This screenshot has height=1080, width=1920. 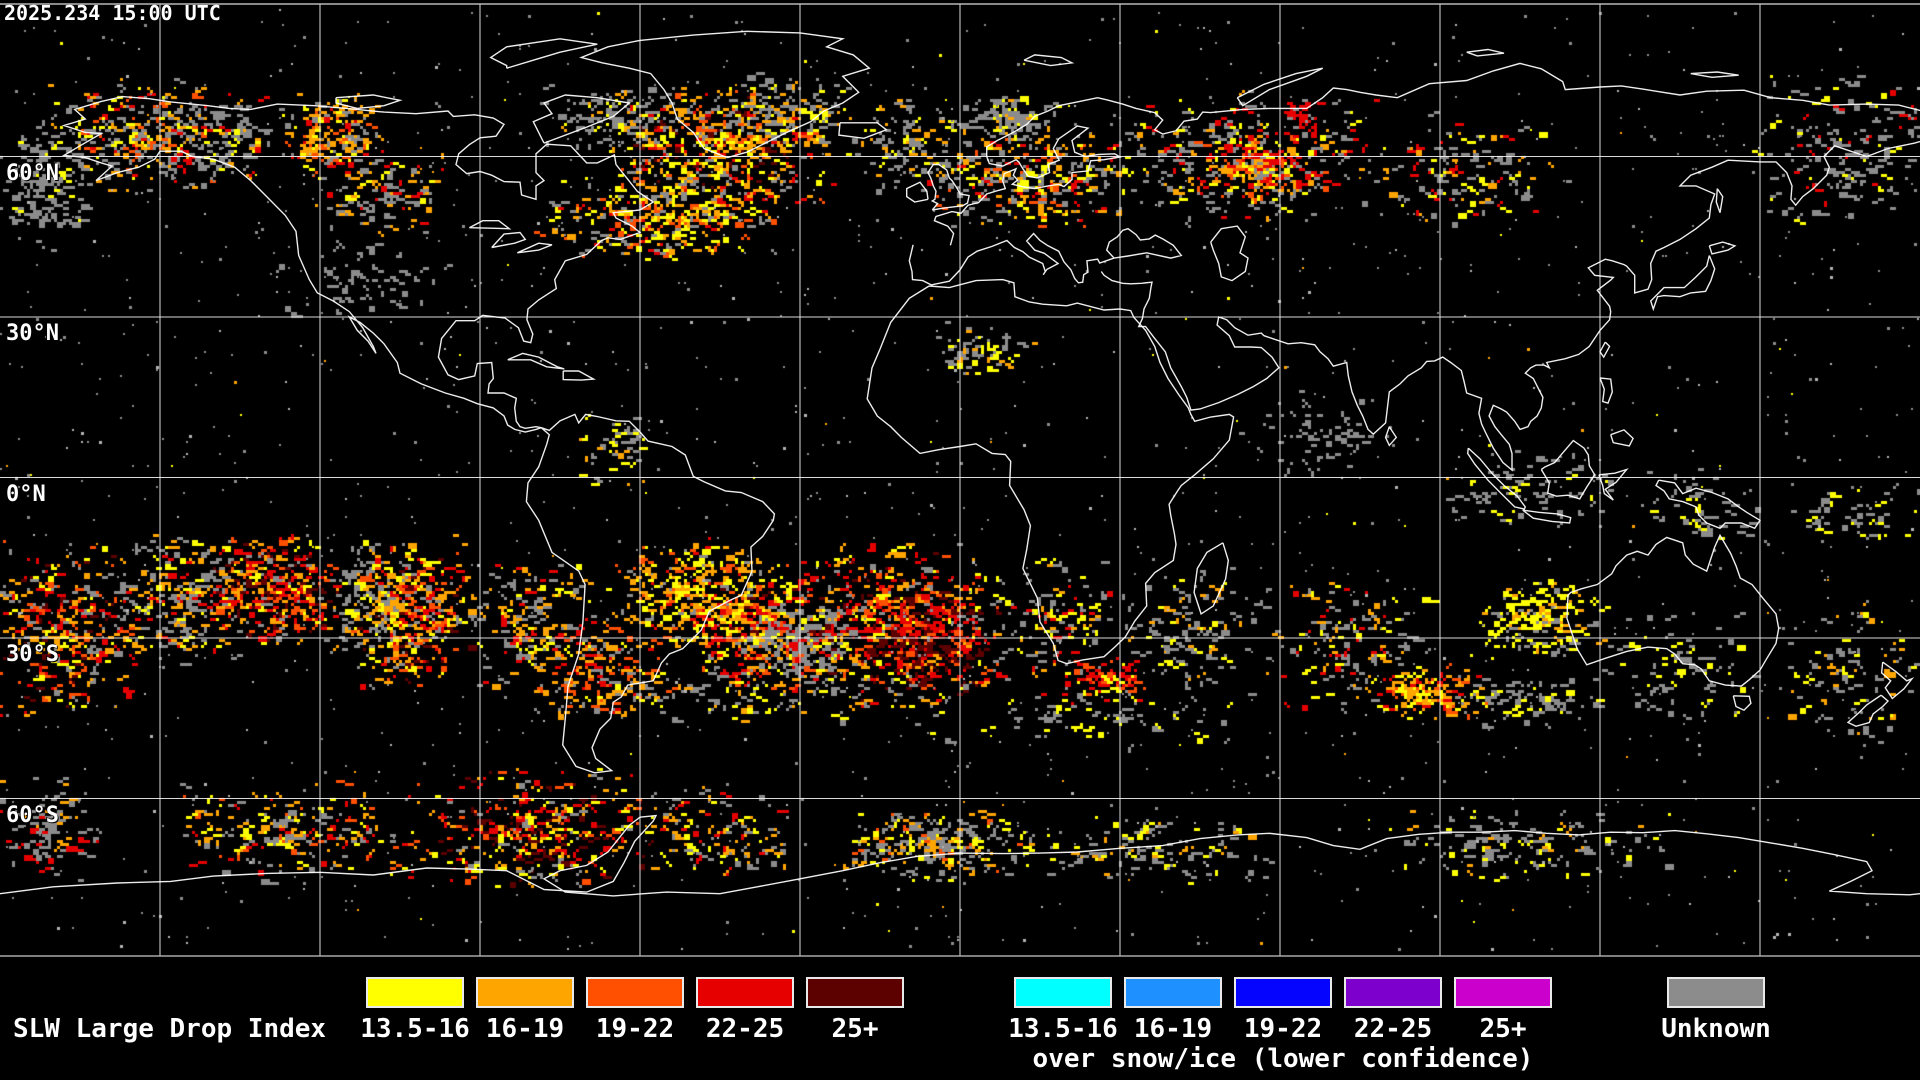 I want to click on latitude-label: 30°N, so click(x=32, y=333).